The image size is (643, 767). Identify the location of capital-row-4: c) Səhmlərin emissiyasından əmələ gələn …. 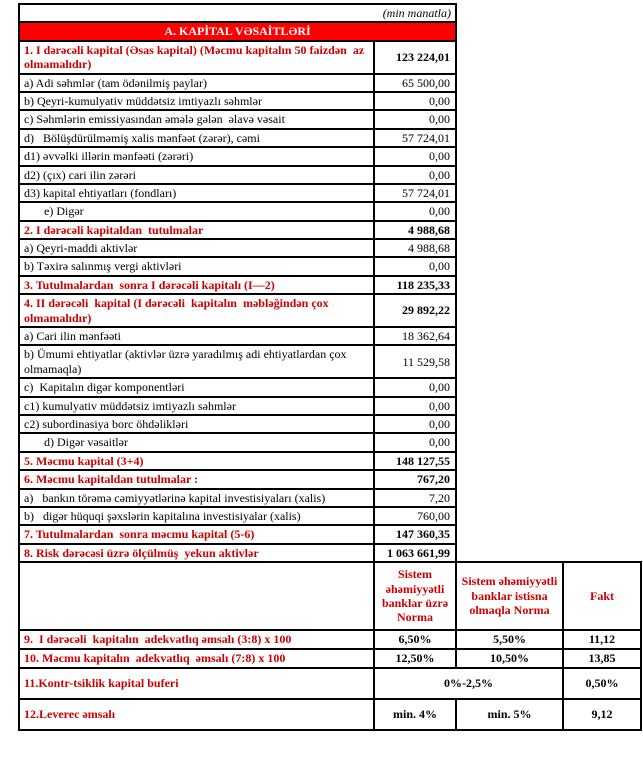
(238, 119).